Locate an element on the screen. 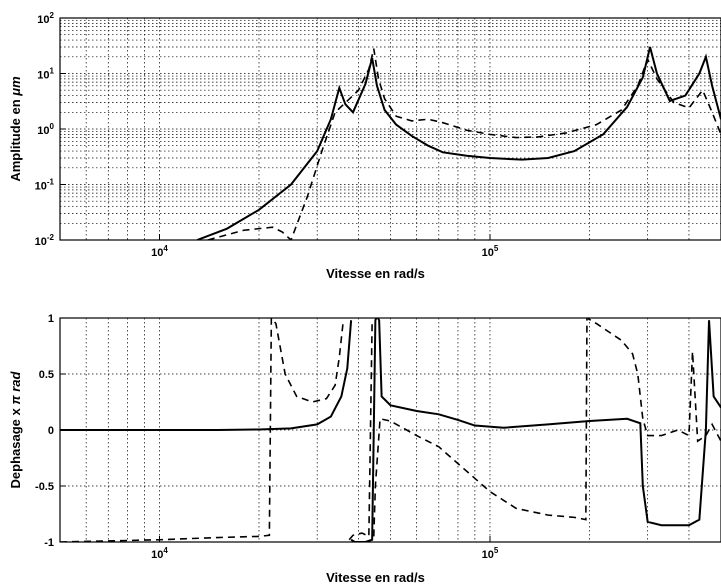 The image size is (721, 587). y-tick-label: 10² is located at coordinates (45, 18).